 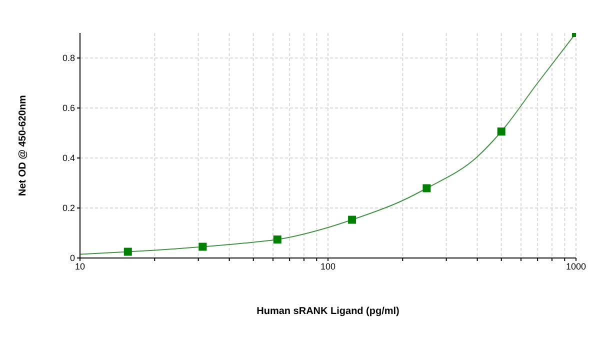 I want to click on x-tick-label: 1000, so click(x=576, y=266).